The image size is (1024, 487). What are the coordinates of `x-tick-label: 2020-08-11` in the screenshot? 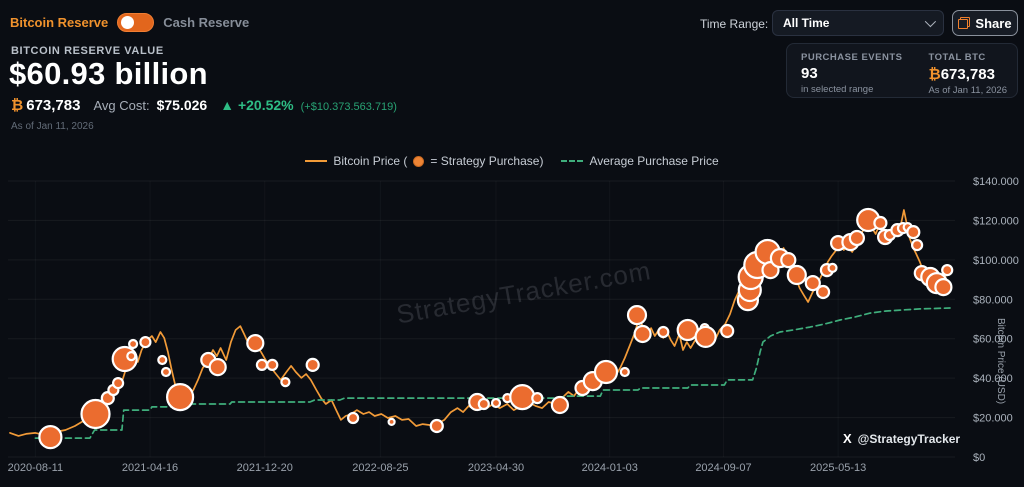 It's located at (35, 468).